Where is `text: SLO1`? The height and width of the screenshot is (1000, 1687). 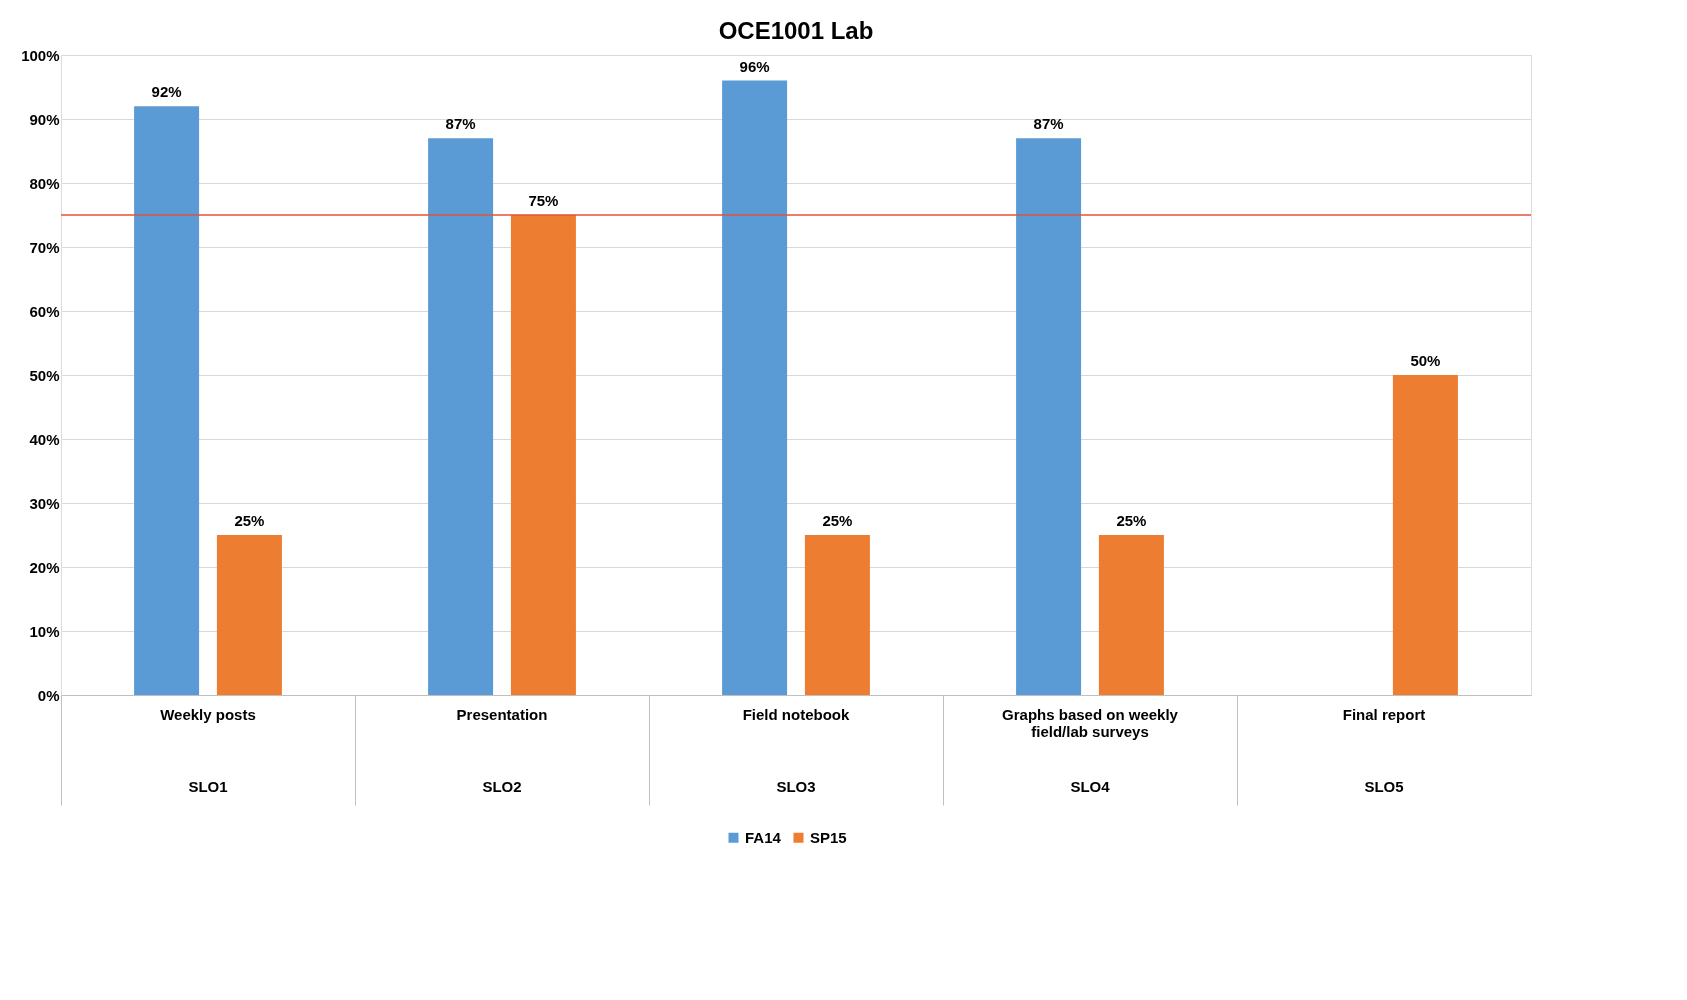 text: SLO1 is located at coordinates (208, 786).